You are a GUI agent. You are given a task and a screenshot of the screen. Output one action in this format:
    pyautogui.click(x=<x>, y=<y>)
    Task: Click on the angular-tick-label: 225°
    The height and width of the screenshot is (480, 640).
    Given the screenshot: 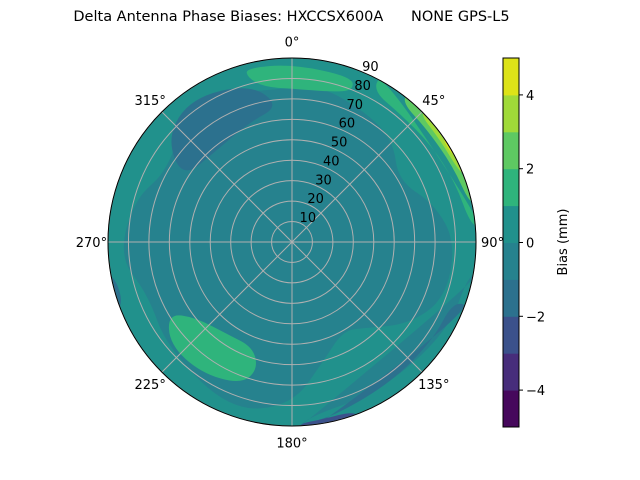 What is the action you would take?
    pyautogui.click(x=150, y=385)
    